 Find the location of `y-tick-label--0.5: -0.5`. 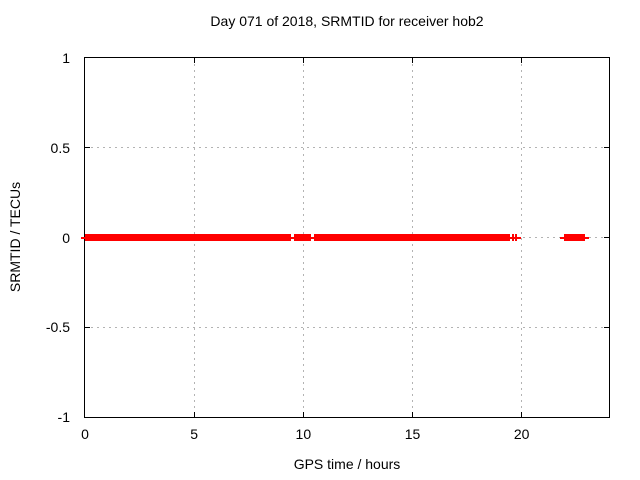

y-tick-label--0.5: -0.5 is located at coordinates (57, 327).